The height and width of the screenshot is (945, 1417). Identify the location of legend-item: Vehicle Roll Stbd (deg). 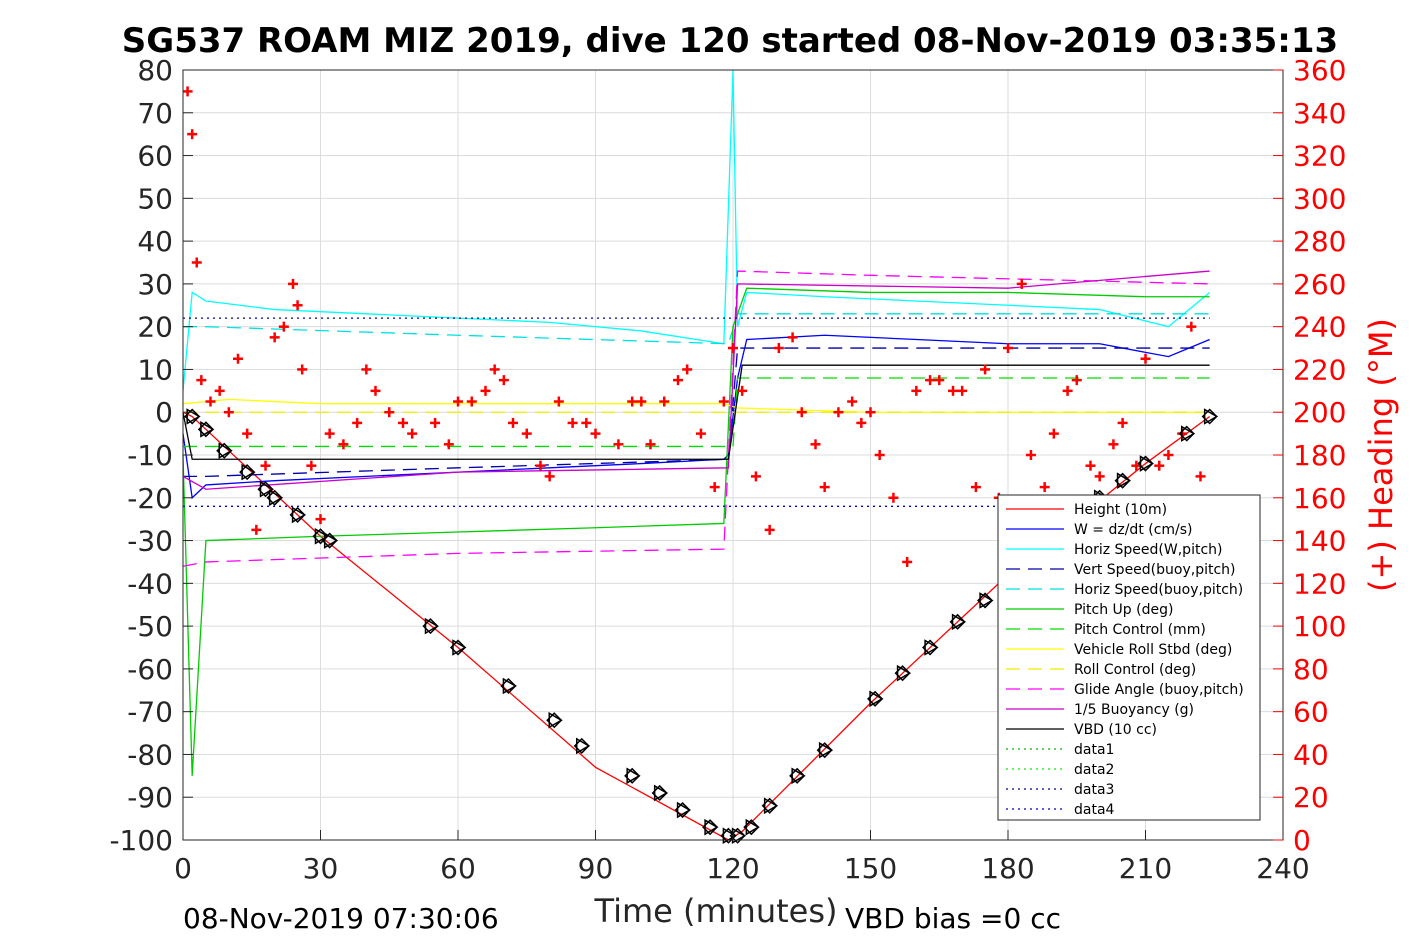
(1119, 650).